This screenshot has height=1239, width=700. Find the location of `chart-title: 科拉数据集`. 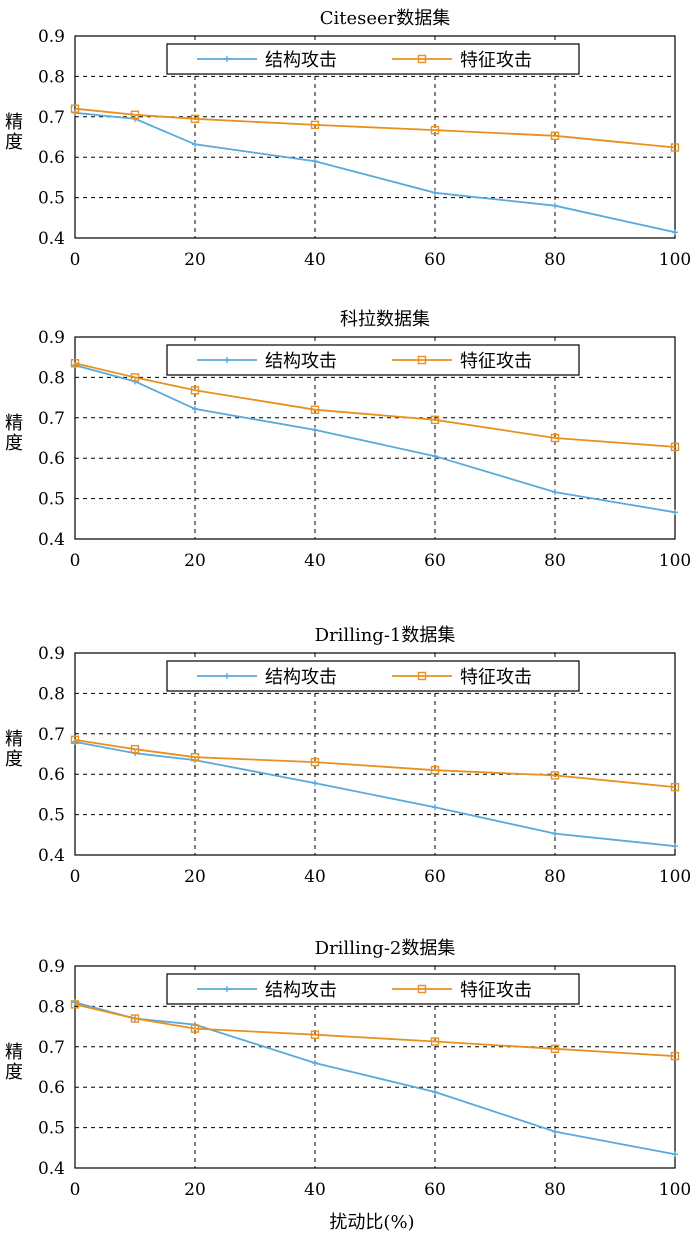

chart-title: 科拉数据集 is located at coordinates (385, 319).